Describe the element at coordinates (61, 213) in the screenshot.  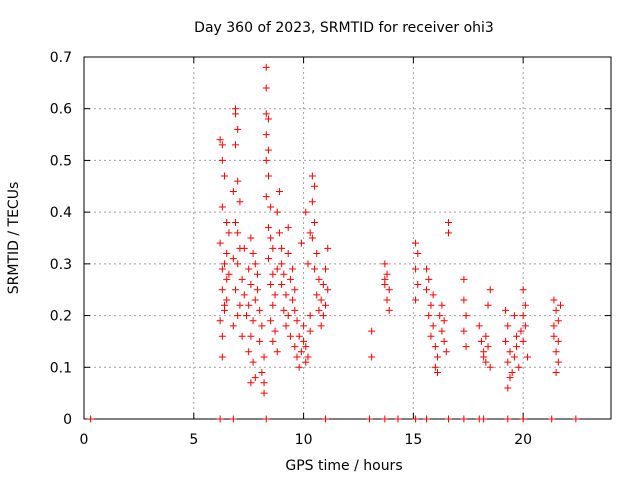
I see `y-tick-label: 0.4` at that location.